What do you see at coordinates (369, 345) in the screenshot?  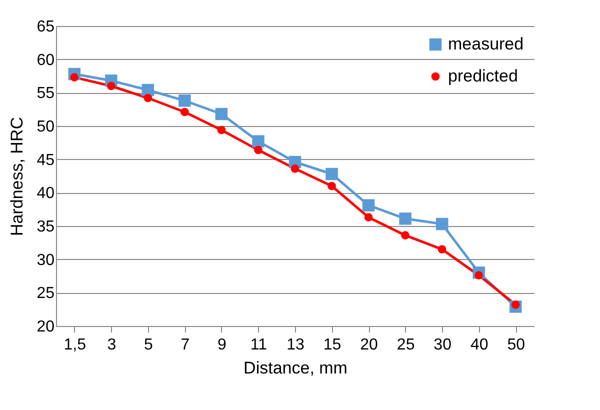 I see `x-tick-label: 20` at bounding box center [369, 345].